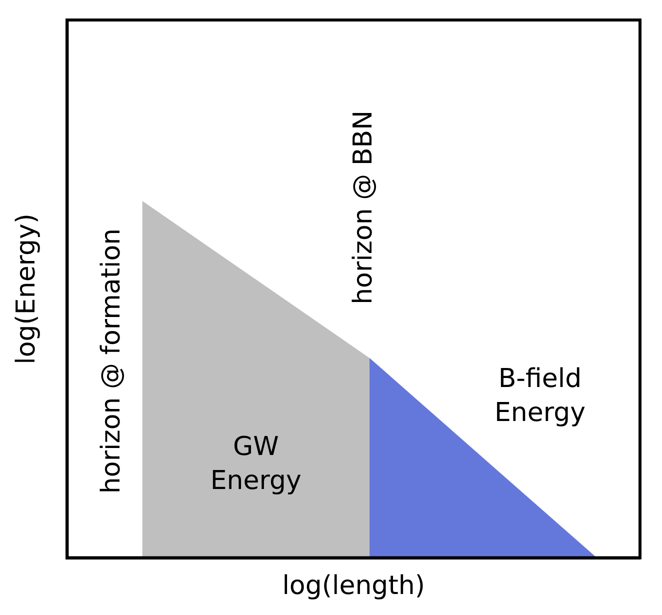  I want to click on annotation: horizon @ formation, so click(111, 361).